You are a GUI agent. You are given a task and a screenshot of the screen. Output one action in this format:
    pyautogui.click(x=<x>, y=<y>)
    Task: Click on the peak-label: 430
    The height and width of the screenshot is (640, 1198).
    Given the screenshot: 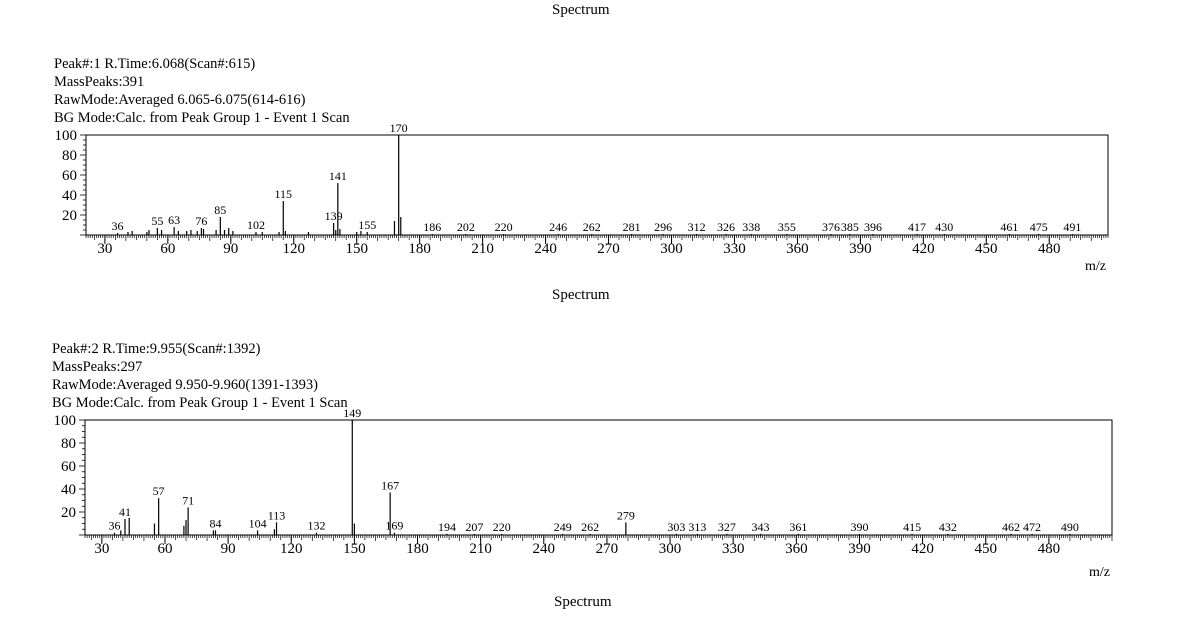 What is the action you would take?
    pyautogui.click(x=944, y=227)
    